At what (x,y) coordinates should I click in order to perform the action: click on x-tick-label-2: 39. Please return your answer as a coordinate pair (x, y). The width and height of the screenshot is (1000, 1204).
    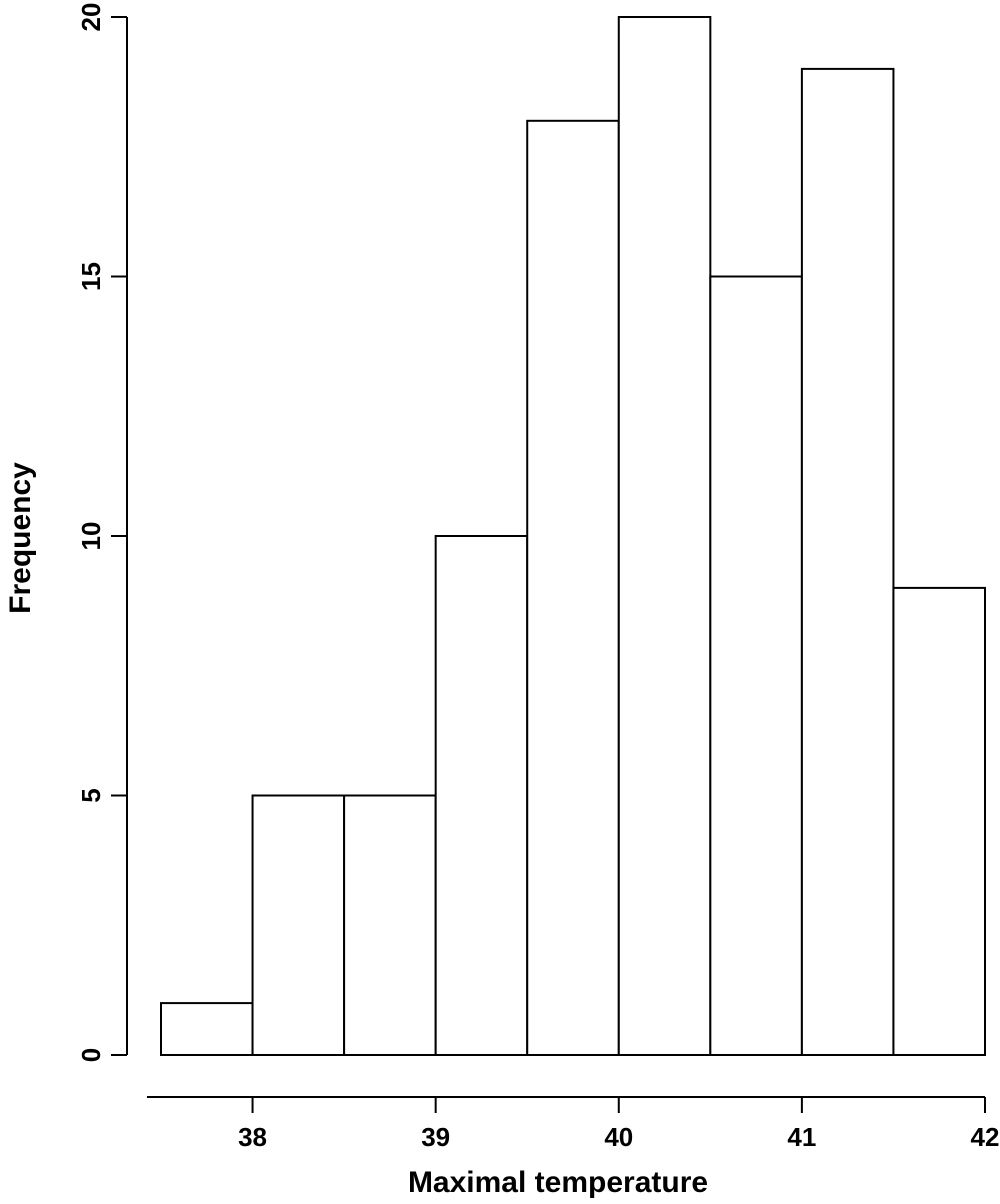
    Looking at the image, I should click on (435, 1137).